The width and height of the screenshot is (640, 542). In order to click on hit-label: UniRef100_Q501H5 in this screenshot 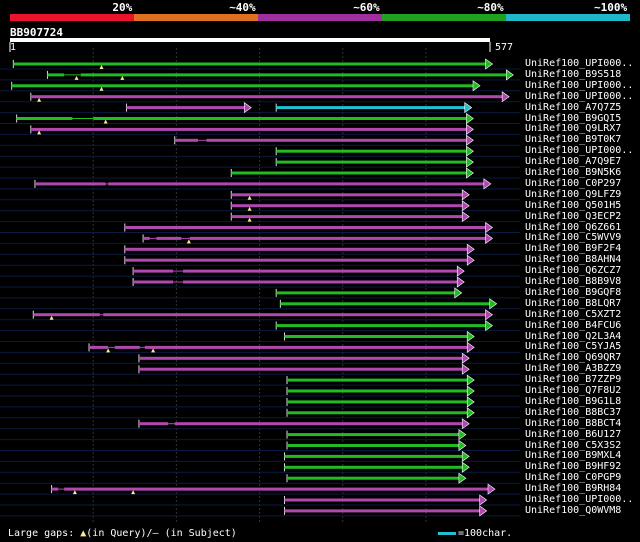, I will do `click(573, 205)`.